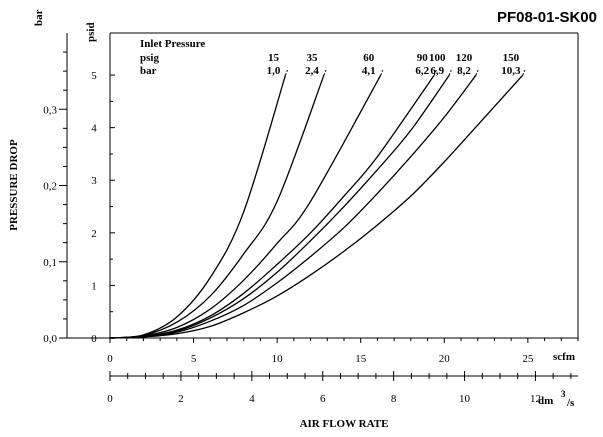  I want to click on x-secondary-unit: dm, so click(545, 401).